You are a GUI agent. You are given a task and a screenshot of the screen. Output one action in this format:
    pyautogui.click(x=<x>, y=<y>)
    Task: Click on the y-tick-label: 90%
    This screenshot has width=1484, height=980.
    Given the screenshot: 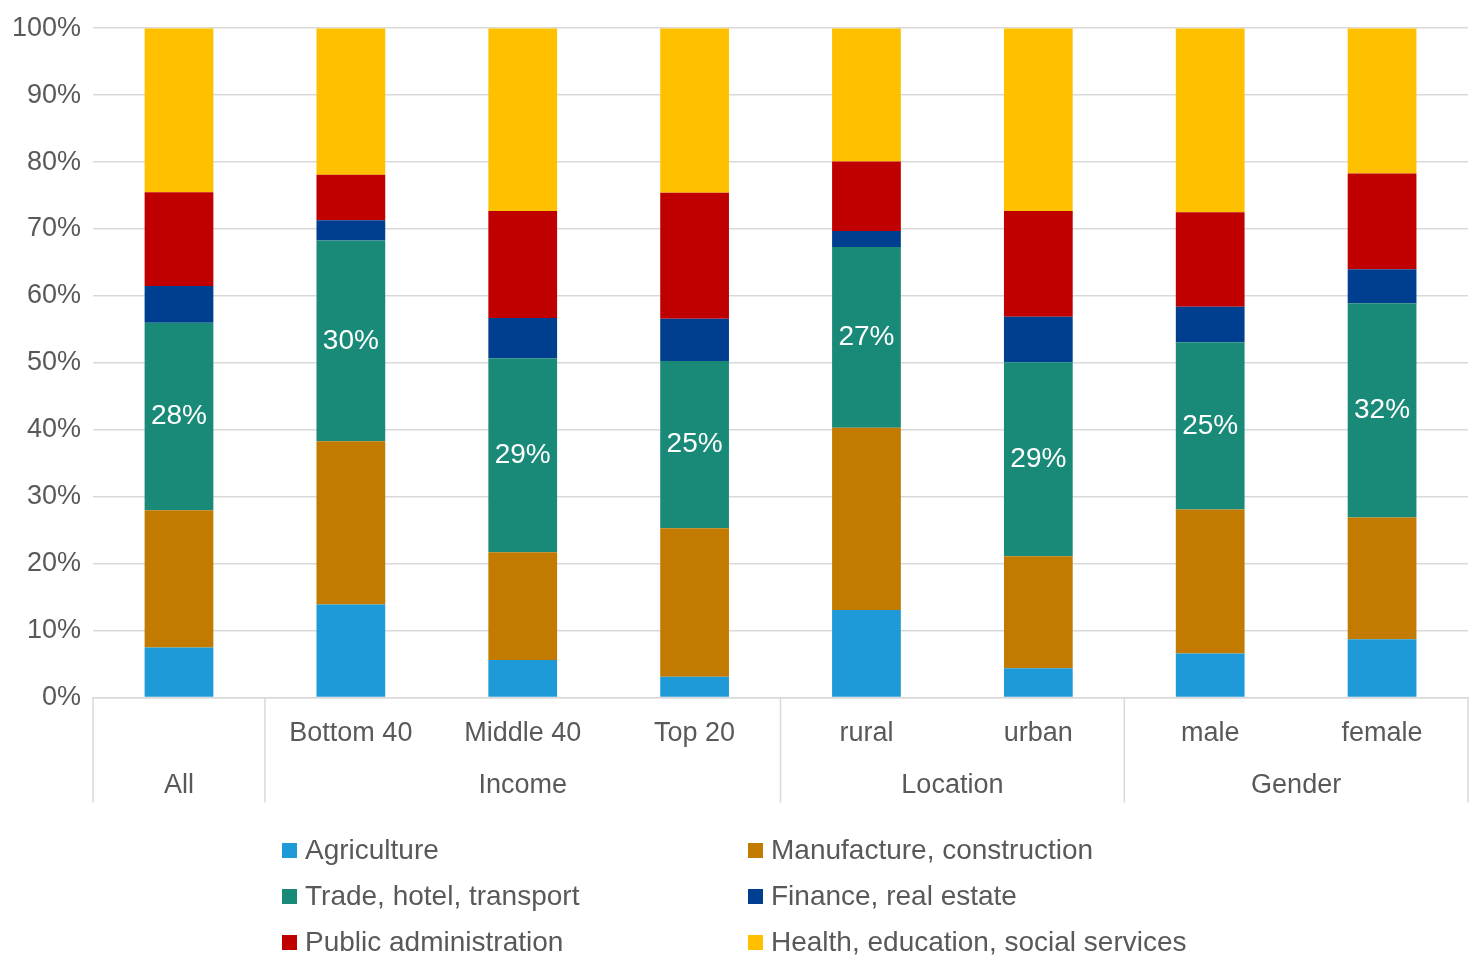 What is the action you would take?
    pyautogui.click(x=54, y=93)
    